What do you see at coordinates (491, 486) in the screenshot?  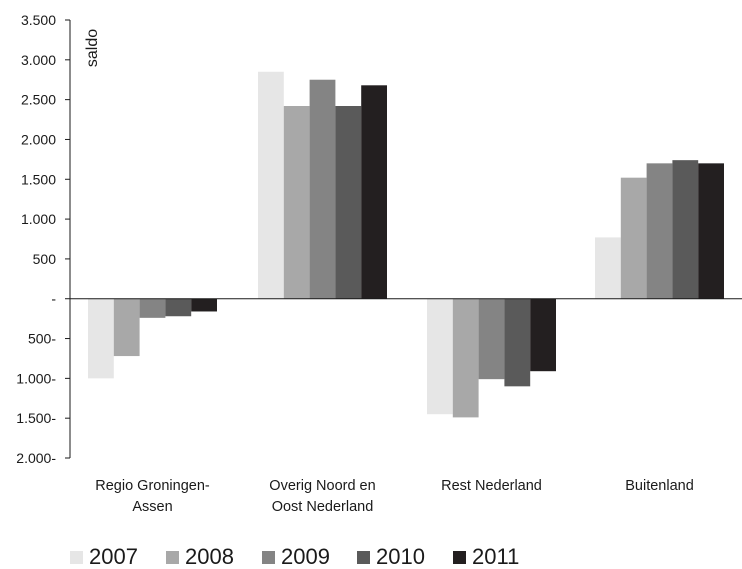 I see `category-label: Rest Nederland` at bounding box center [491, 486].